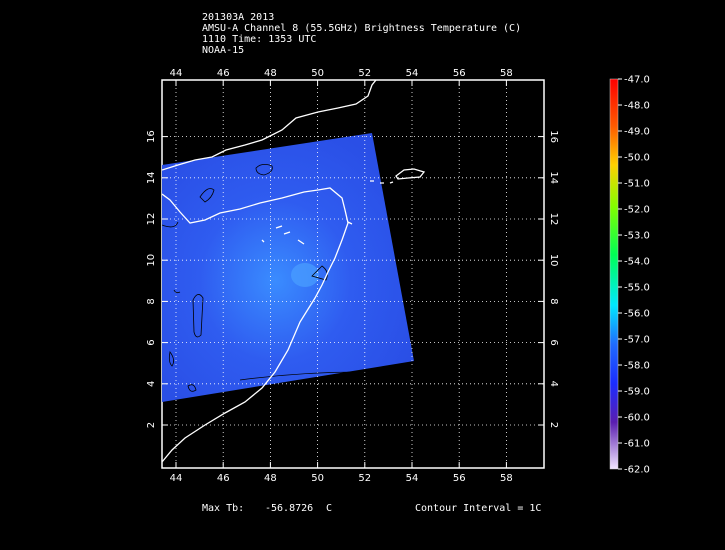 The height and width of the screenshot is (550, 725). Describe the element at coordinates (637, 366) in the screenshot. I see `colorbar-label: -58.0` at that location.